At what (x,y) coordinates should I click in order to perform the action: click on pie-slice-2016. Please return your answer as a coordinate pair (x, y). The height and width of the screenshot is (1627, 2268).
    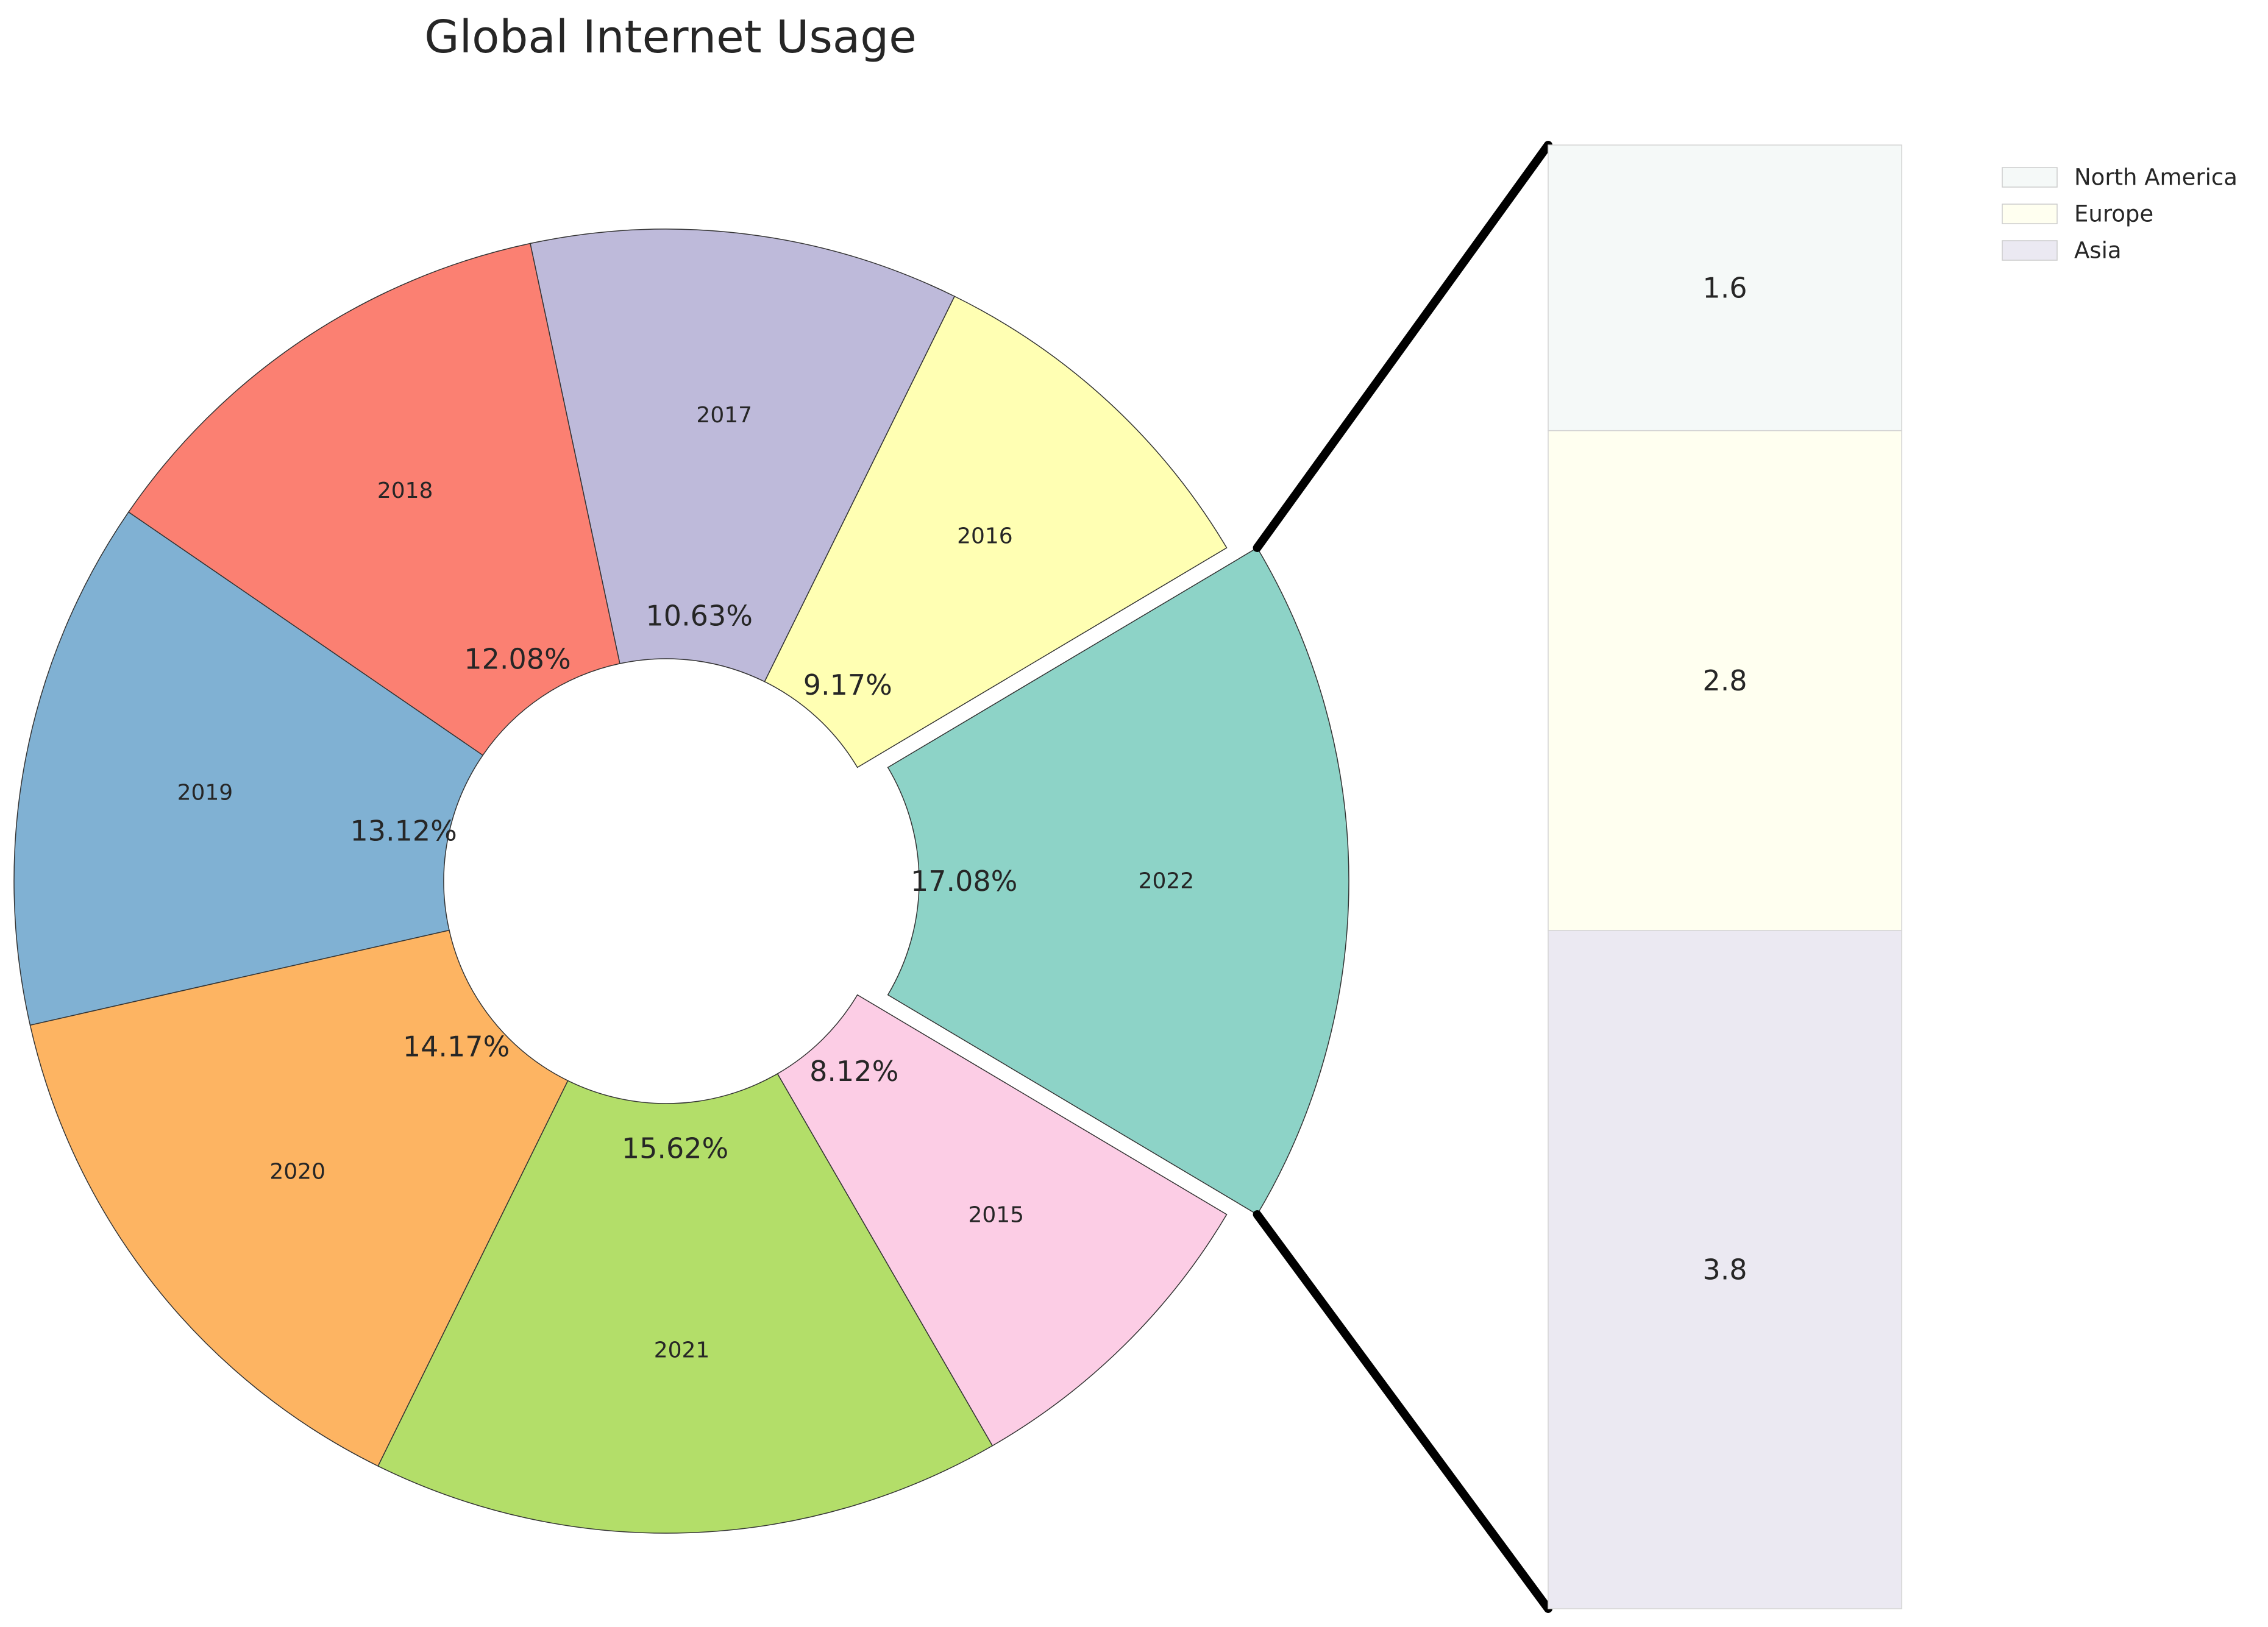
    Looking at the image, I should click on (996, 532).